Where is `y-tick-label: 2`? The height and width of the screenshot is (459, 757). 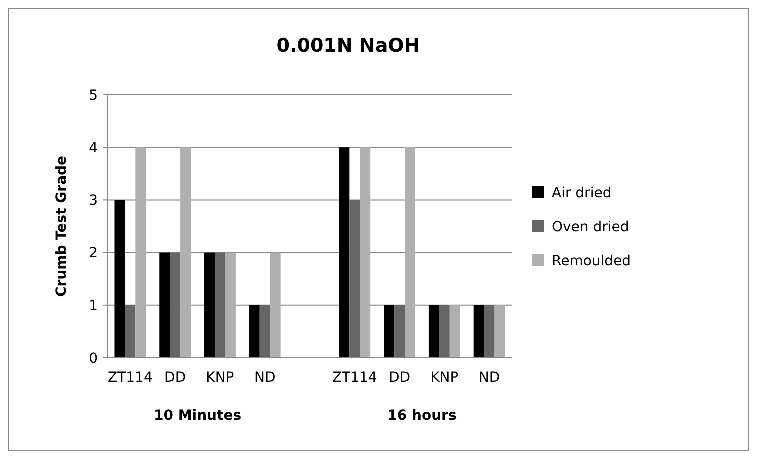 y-tick-label: 2 is located at coordinates (93, 254).